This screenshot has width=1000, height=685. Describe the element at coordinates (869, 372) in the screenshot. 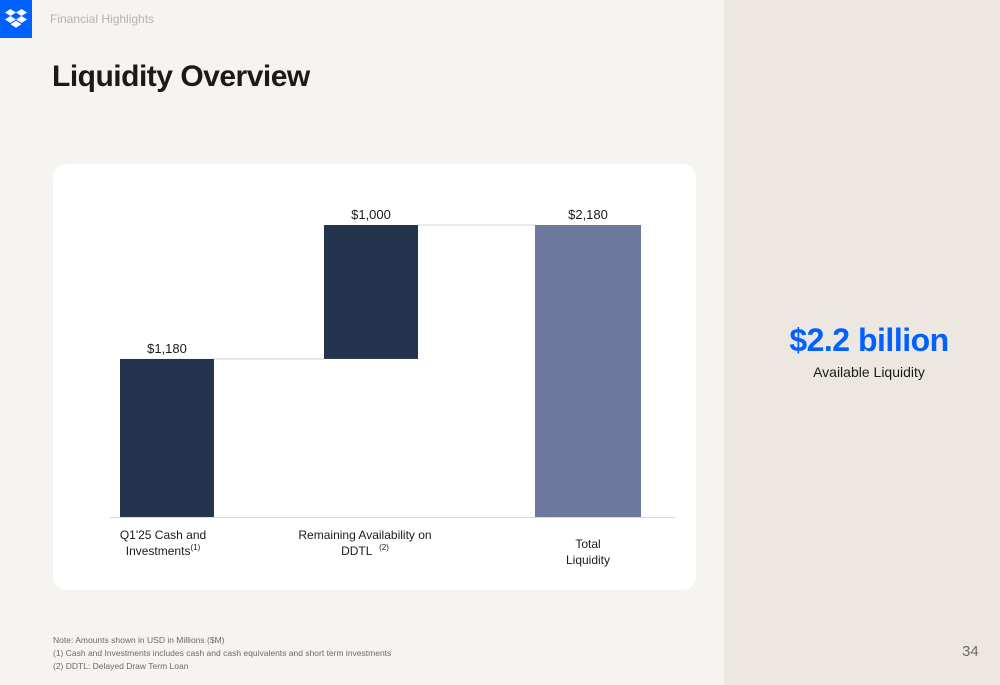

I see `kpi-label: Available Liquidity` at that location.